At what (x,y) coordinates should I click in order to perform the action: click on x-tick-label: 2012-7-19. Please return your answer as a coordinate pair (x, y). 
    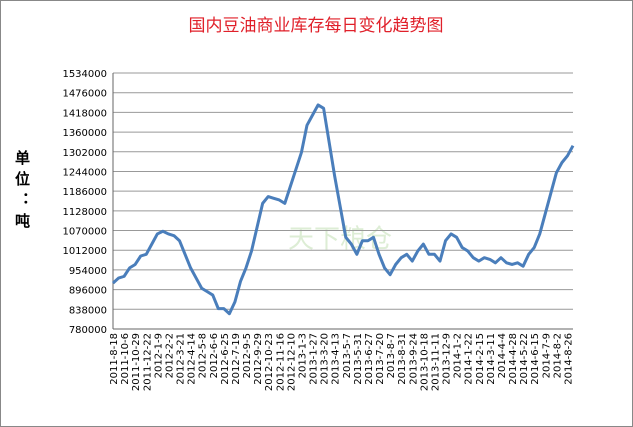
    Looking at the image, I should click on (236, 359).